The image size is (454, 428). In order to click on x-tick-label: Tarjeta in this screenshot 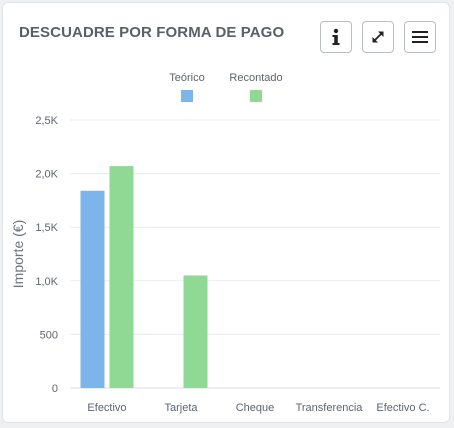, I will do `click(181, 408)`.